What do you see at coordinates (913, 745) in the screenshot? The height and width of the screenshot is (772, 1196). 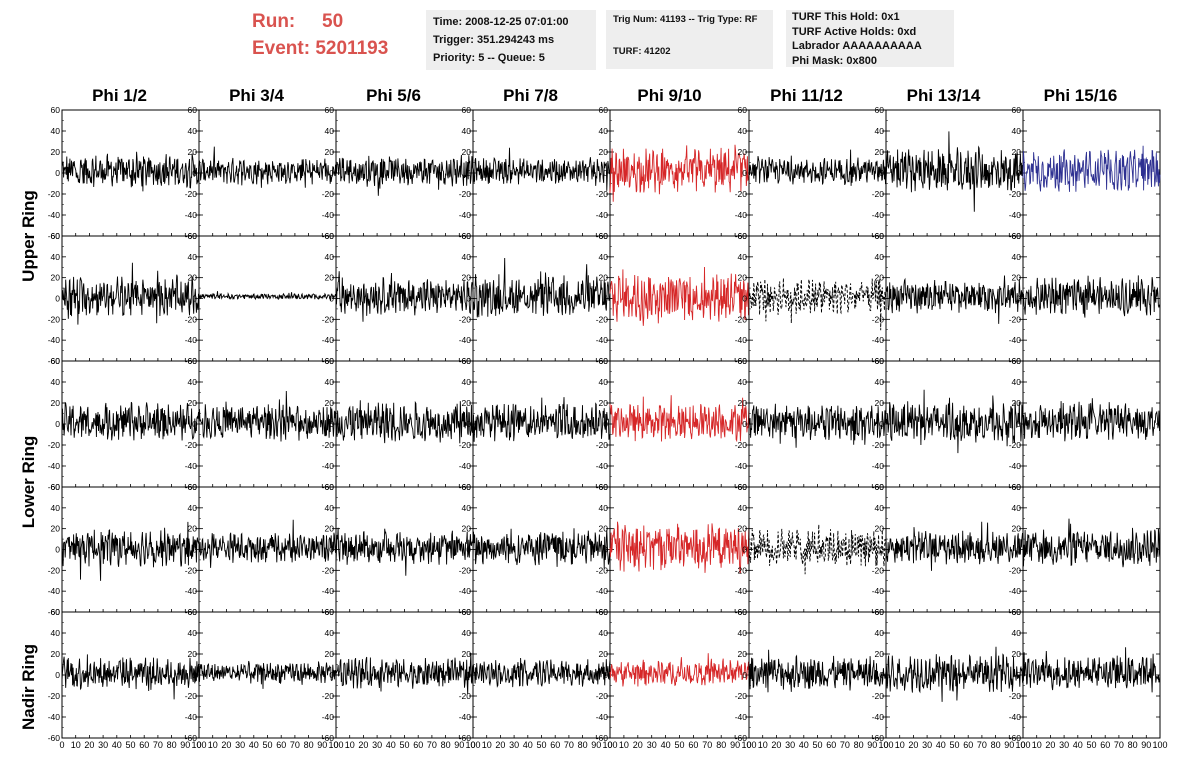 I see `x-tick-label: 20` at bounding box center [913, 745].